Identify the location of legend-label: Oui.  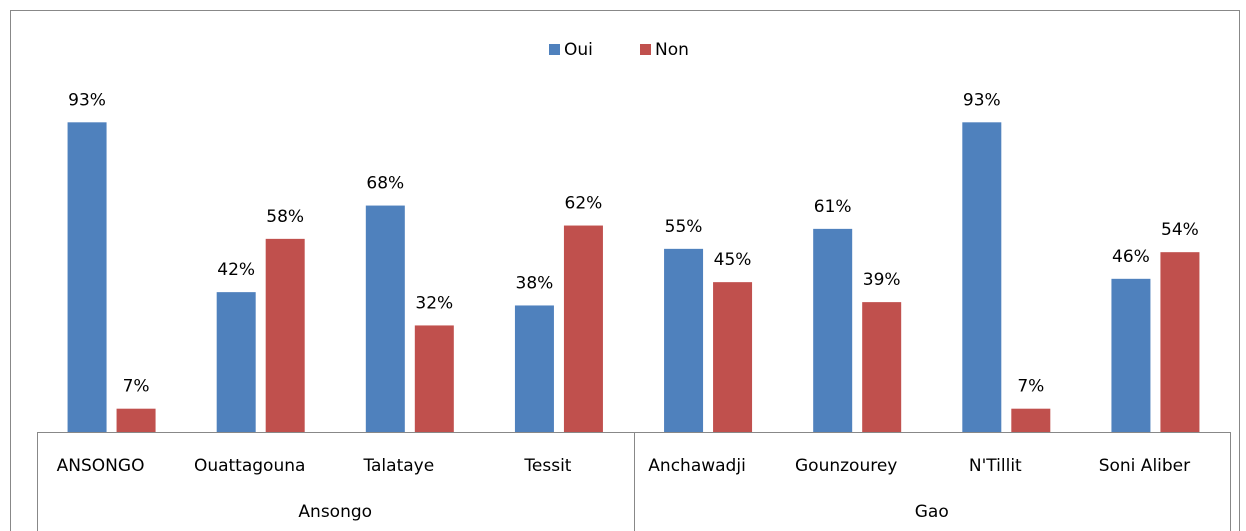
(578, 50).